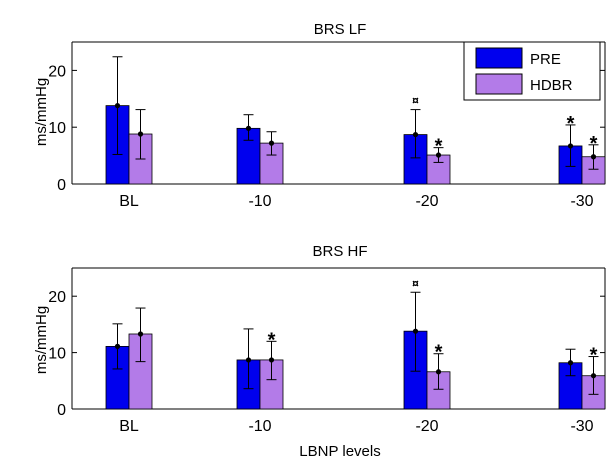  Describe the element at coordinates (339, 451) in the screenshot. I see `x-axis-label: LBNP levels` at that location.